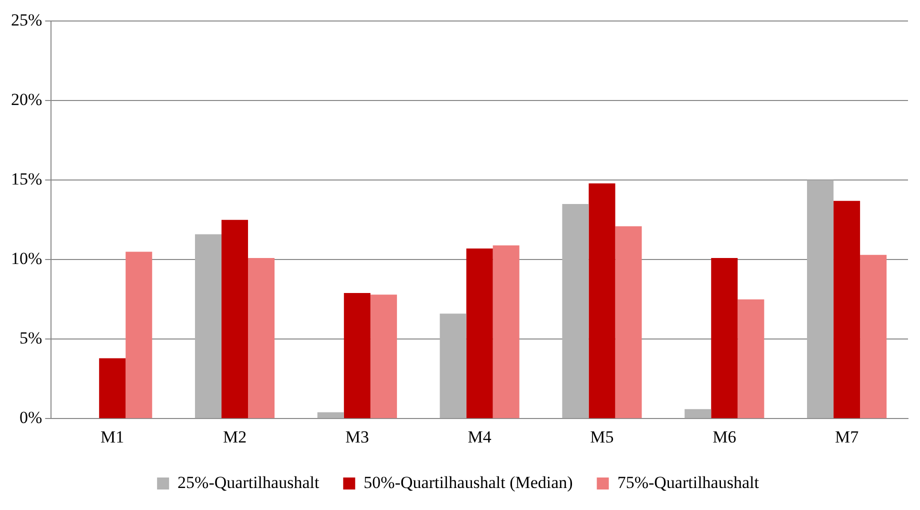 This screenshot has width=920, height=510. I want to click on legend-label: 50%-Quartilhaushalt (Median), so click(468, 482).